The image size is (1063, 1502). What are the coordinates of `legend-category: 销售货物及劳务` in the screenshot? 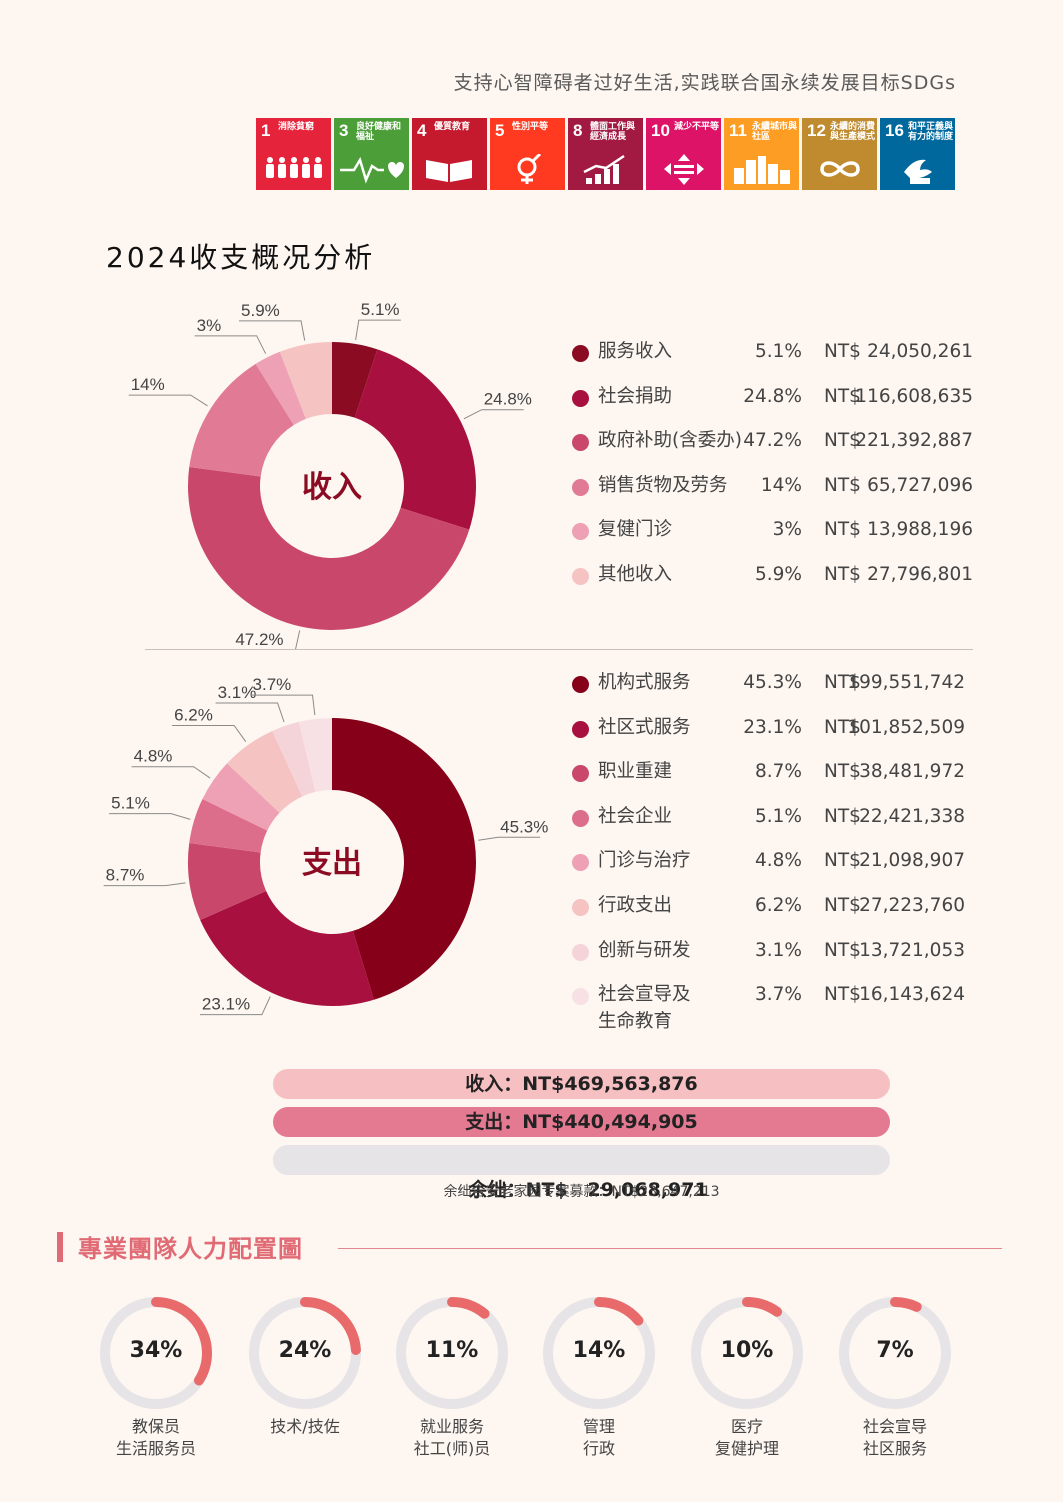 It's located at (663, 485).